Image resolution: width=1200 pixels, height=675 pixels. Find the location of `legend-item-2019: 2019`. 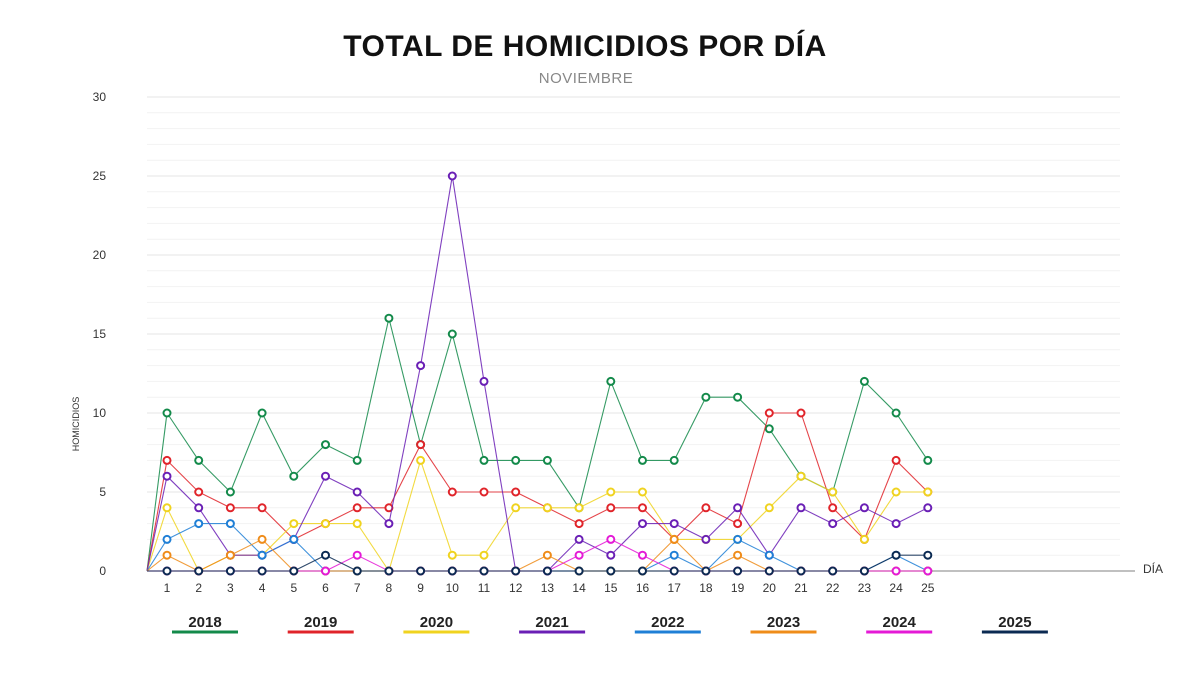

legend-item-2019: 2019 is located at coordinates (320, 624).